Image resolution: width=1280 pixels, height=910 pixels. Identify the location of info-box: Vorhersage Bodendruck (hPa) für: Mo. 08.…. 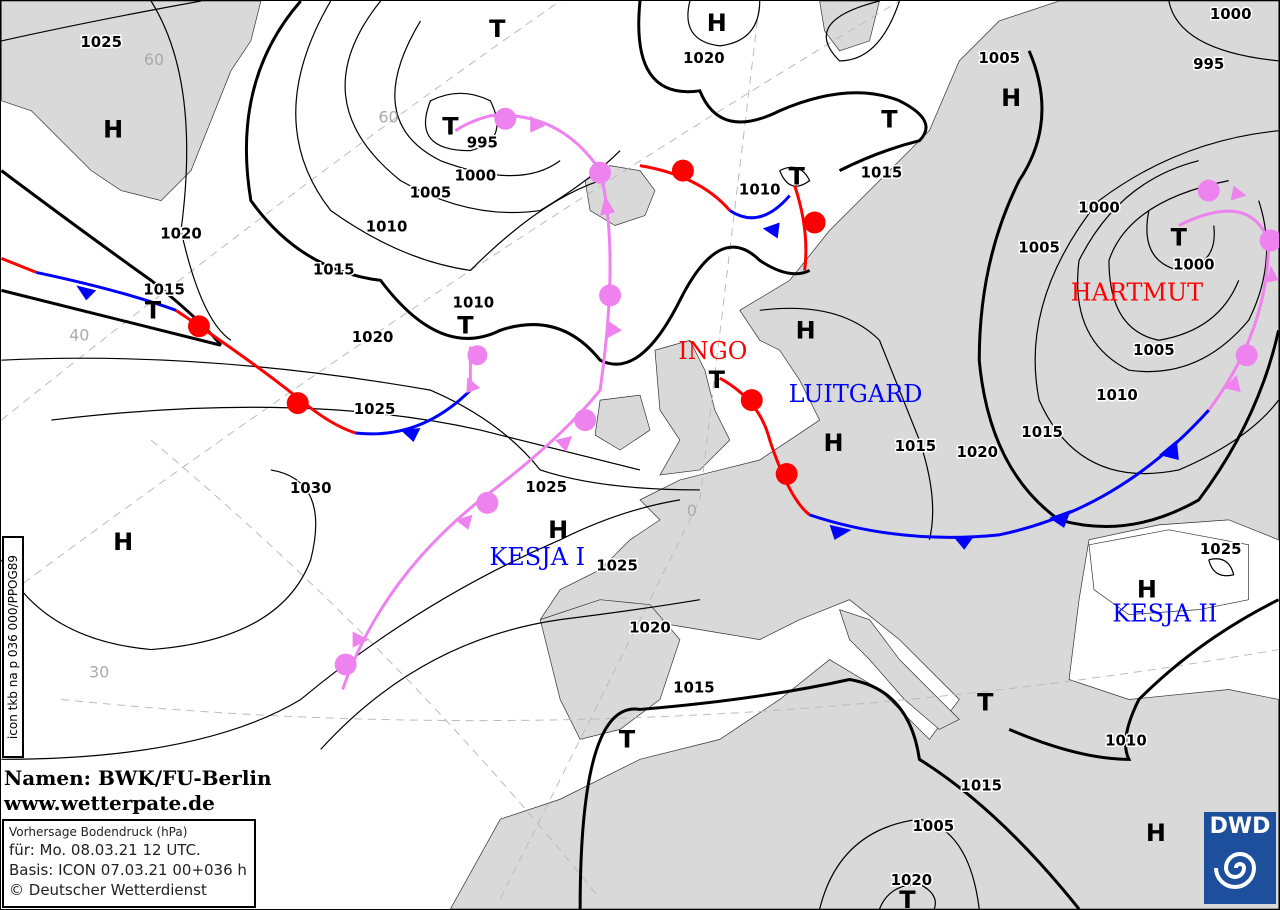
(129, 863).